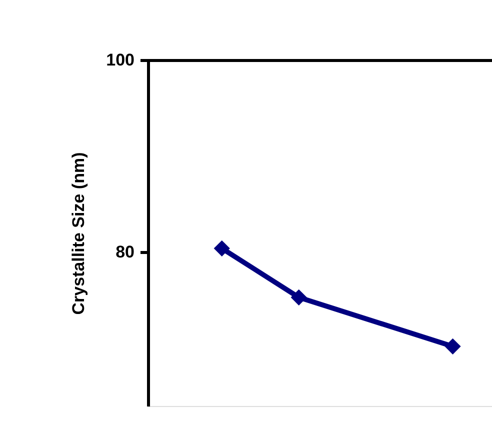  I want to click on y-axis-title: Crystallite Size (nm), so click(78, 233).